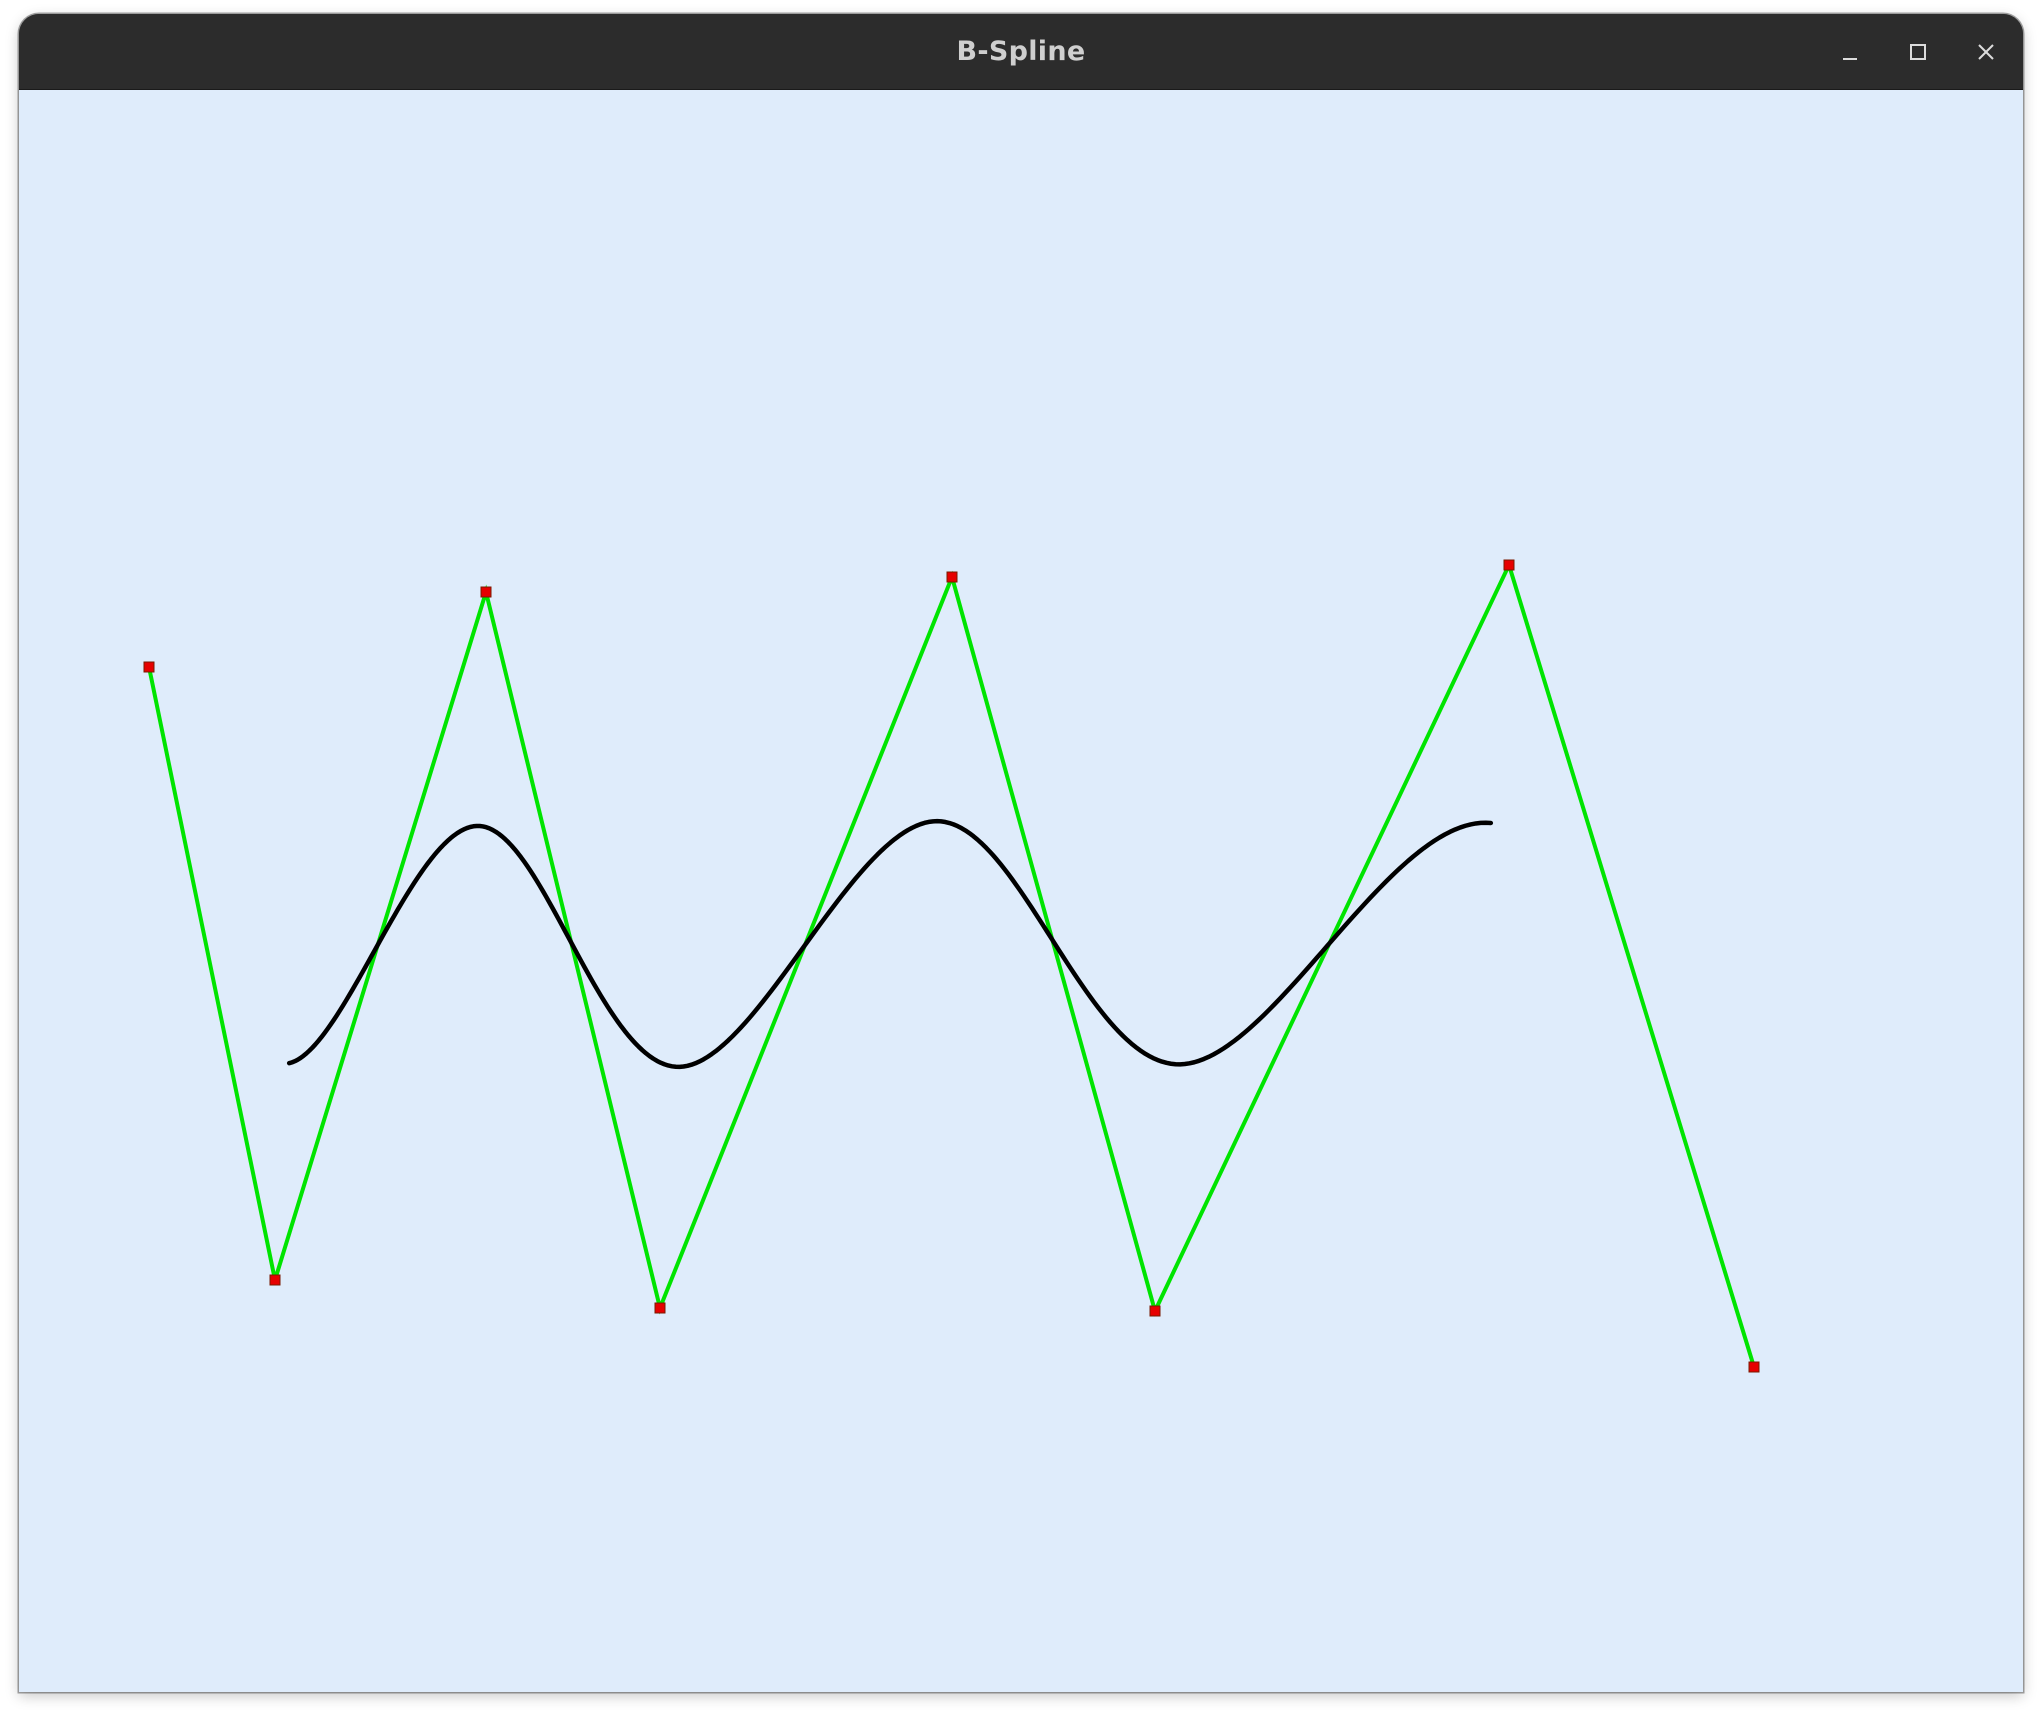  I want to click on maximize-icon, so click(1918, 52).